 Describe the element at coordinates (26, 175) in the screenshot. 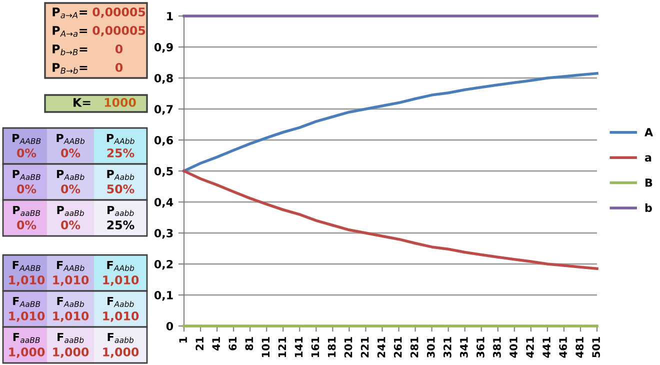

I see `text: P$_{AaBB}$` at that location.